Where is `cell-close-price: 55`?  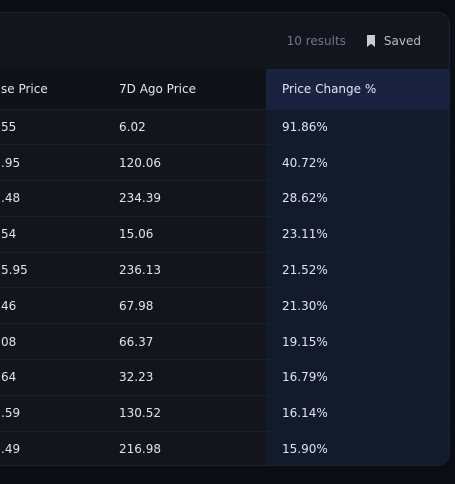 cell-close-price: 55 is located at coordinates (54, 127).